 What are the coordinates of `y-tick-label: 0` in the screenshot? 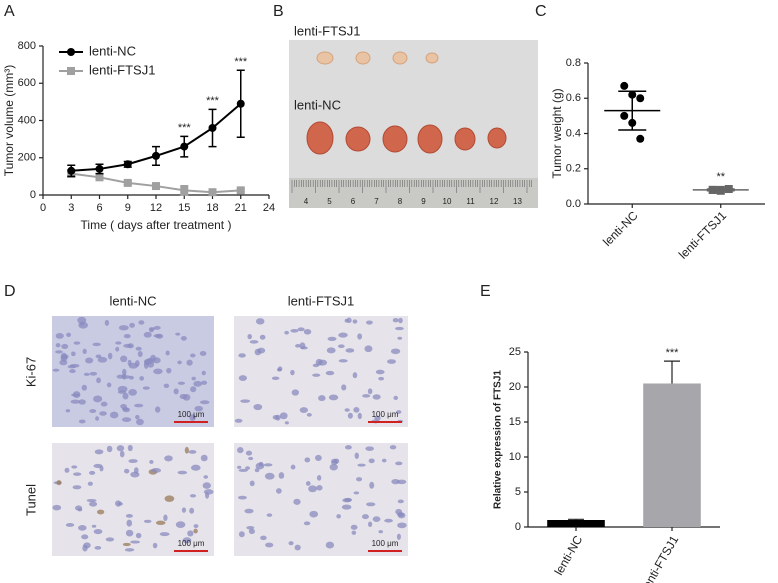 It's located at (518, 527).